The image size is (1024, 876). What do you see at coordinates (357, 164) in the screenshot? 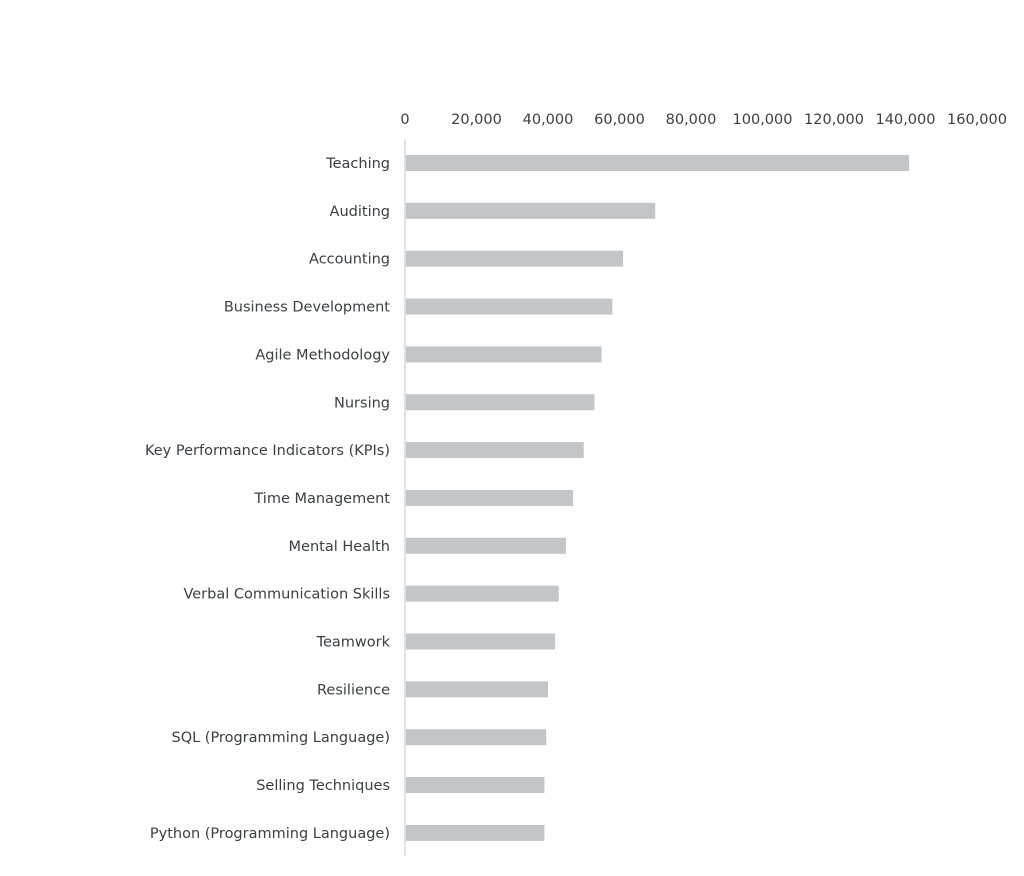
I see `category-label: Teaching` at bounding box center [357, 164].